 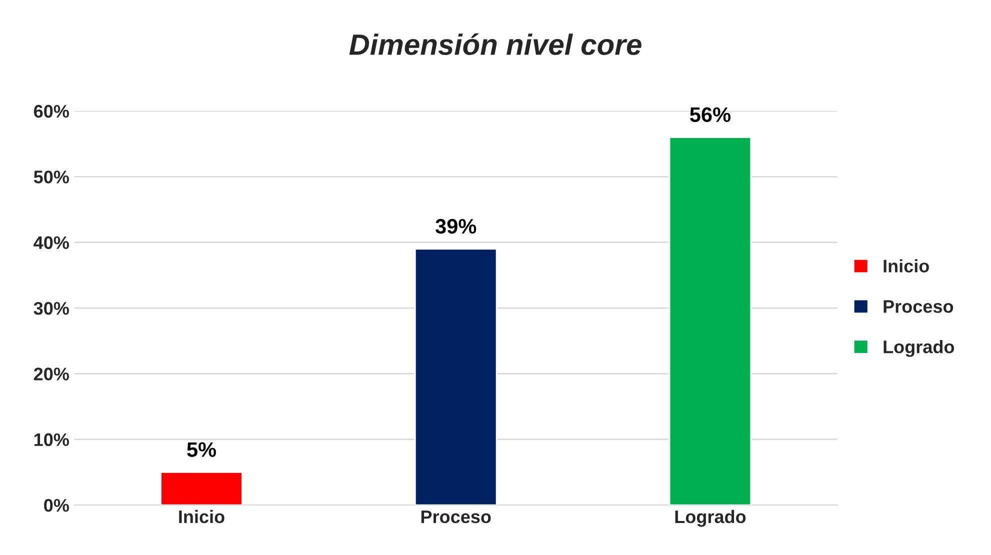 What do you see at coordinates (51, 111) in the screenshot?
I see `y-tick-label: 60%` at bounding box center [51, 111].